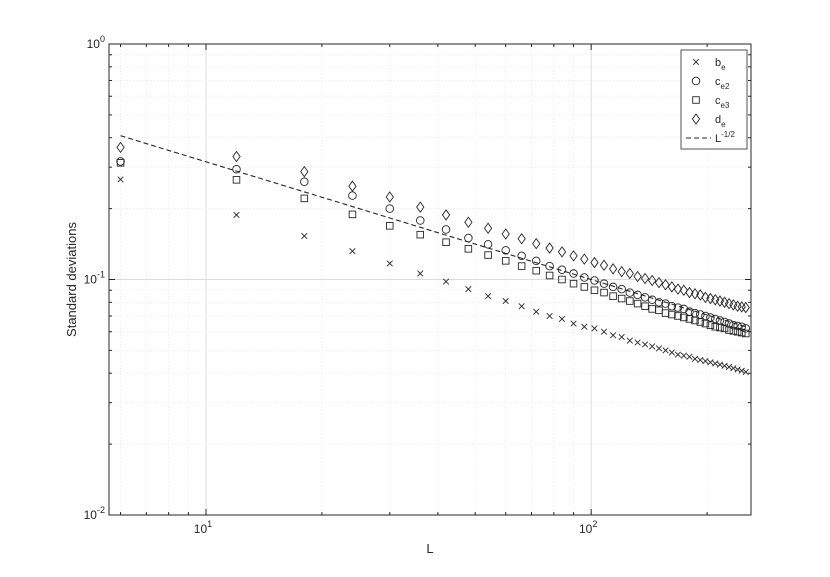 This screenshot has height=577, width=830. Describe the element at coordinates (588, 527) in the screenshot. I see `x-tick-label: 102` at that location.